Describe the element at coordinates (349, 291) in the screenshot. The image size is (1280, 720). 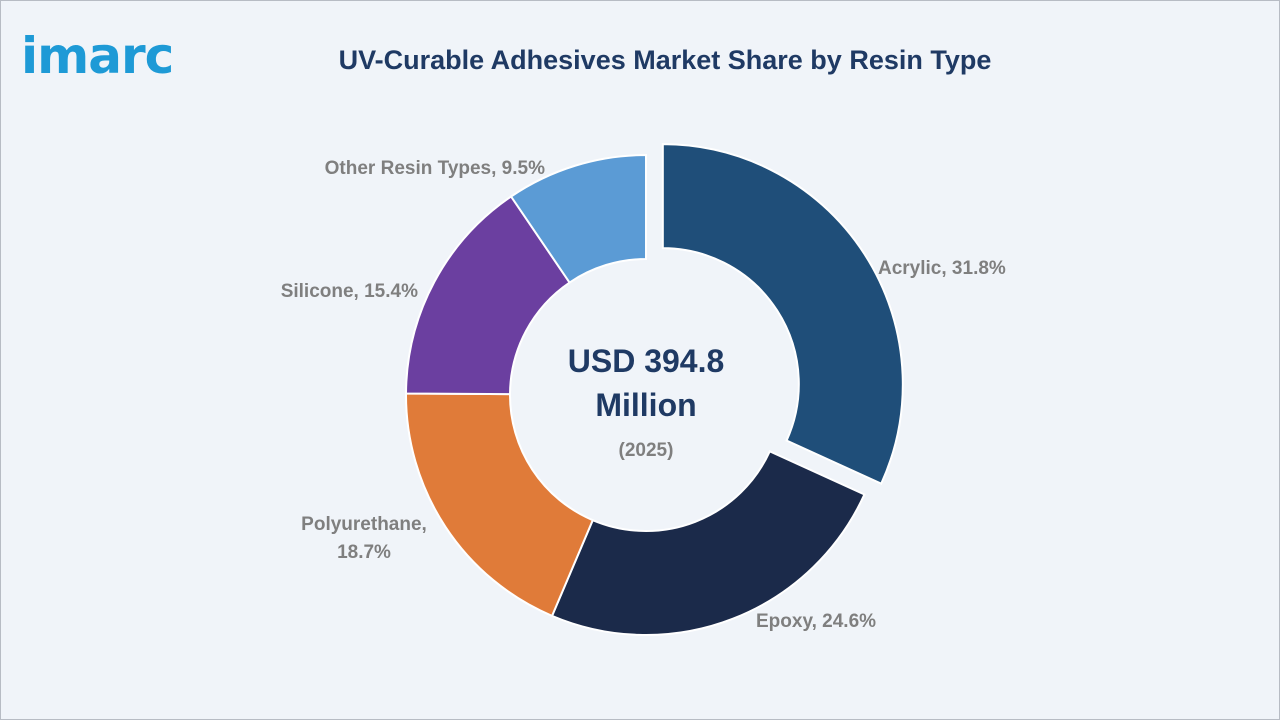
I see `slice-label-silicone: Silicone, 15.4%` at that location.